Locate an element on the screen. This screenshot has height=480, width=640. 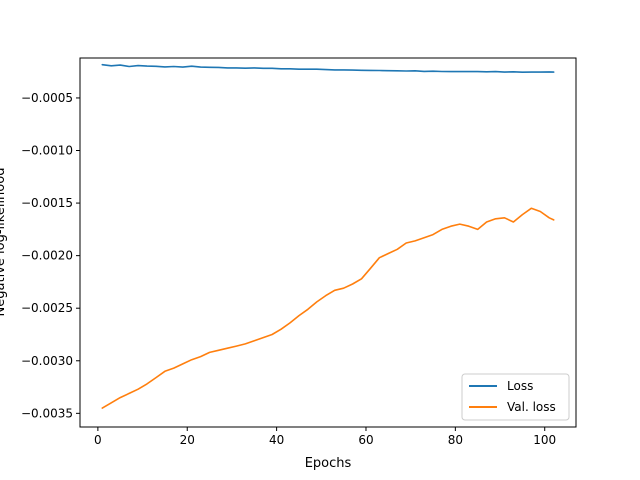
x-tick-label: 0 is located at coordinates (98, 440).